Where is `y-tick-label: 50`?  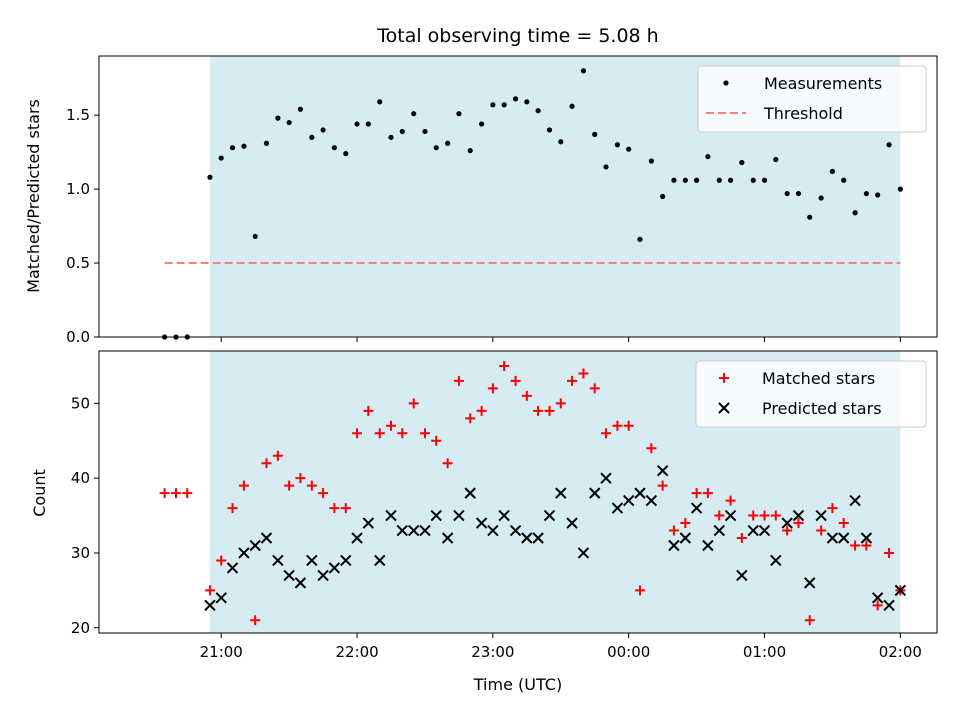 y-tick-label: 50 is located at coordinates (80, 403).